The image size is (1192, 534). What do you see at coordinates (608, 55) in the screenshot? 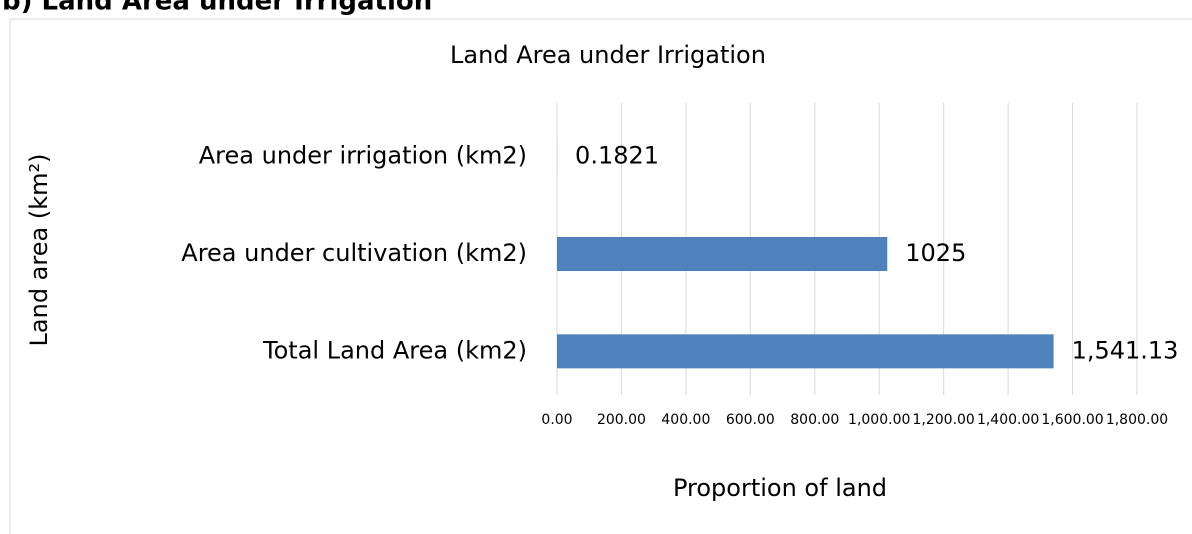
I see `chart-title: Land Area under Irrigation` at bounding box center [608, 55].